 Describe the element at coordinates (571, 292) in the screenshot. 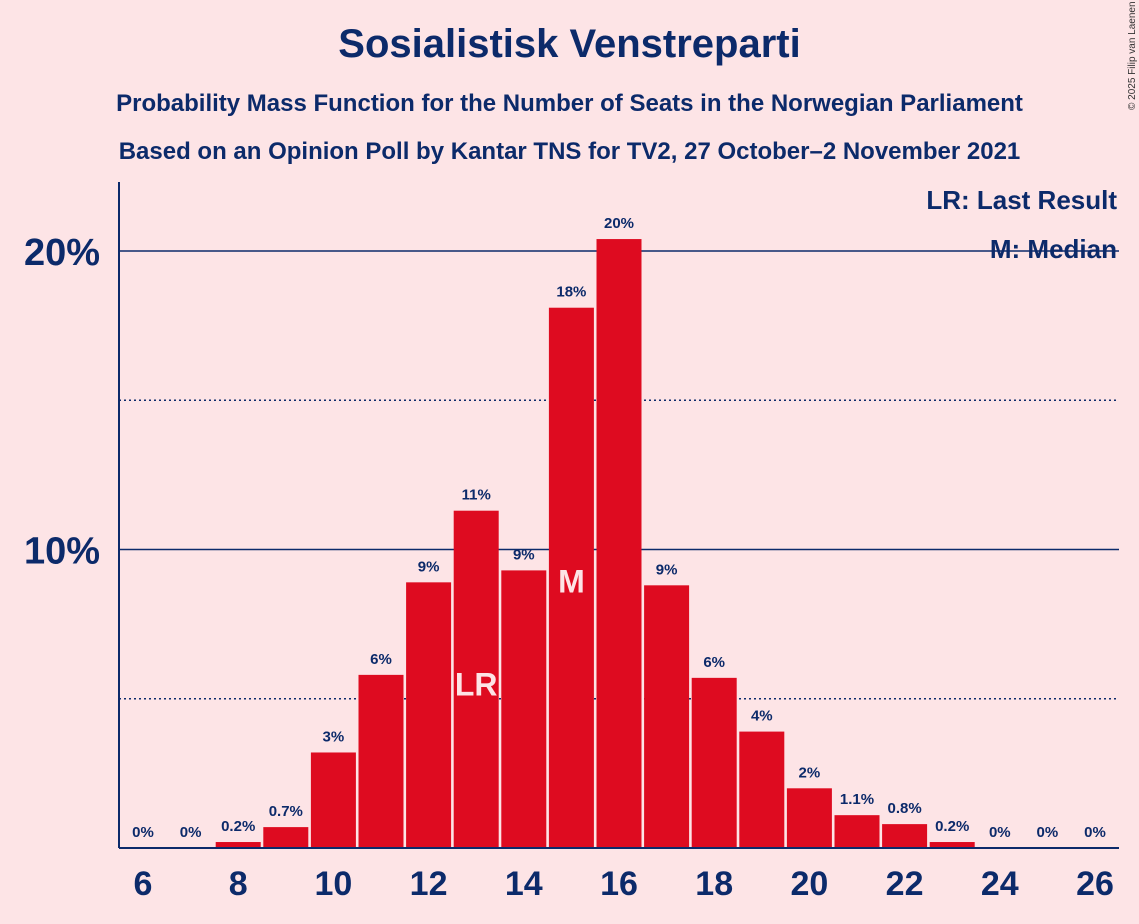

I see `bar-value-label: 18%` at that location.